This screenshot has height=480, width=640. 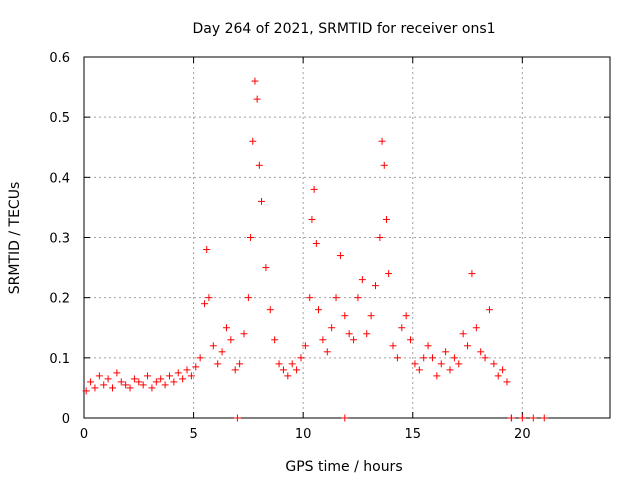 I want to click on y-tick-label: 0.2, so click(x=59, y=299).